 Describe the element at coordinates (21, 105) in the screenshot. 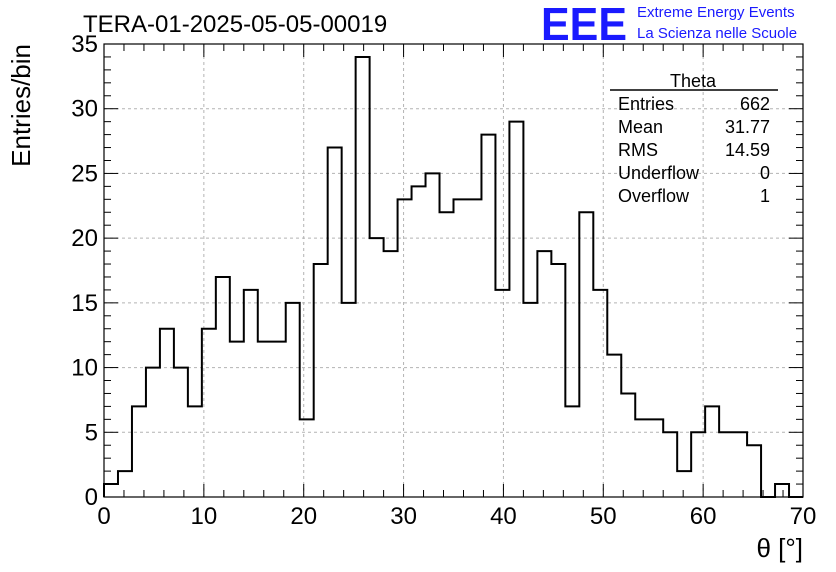

I see `y-axis-label: Entries/bin` at that location.